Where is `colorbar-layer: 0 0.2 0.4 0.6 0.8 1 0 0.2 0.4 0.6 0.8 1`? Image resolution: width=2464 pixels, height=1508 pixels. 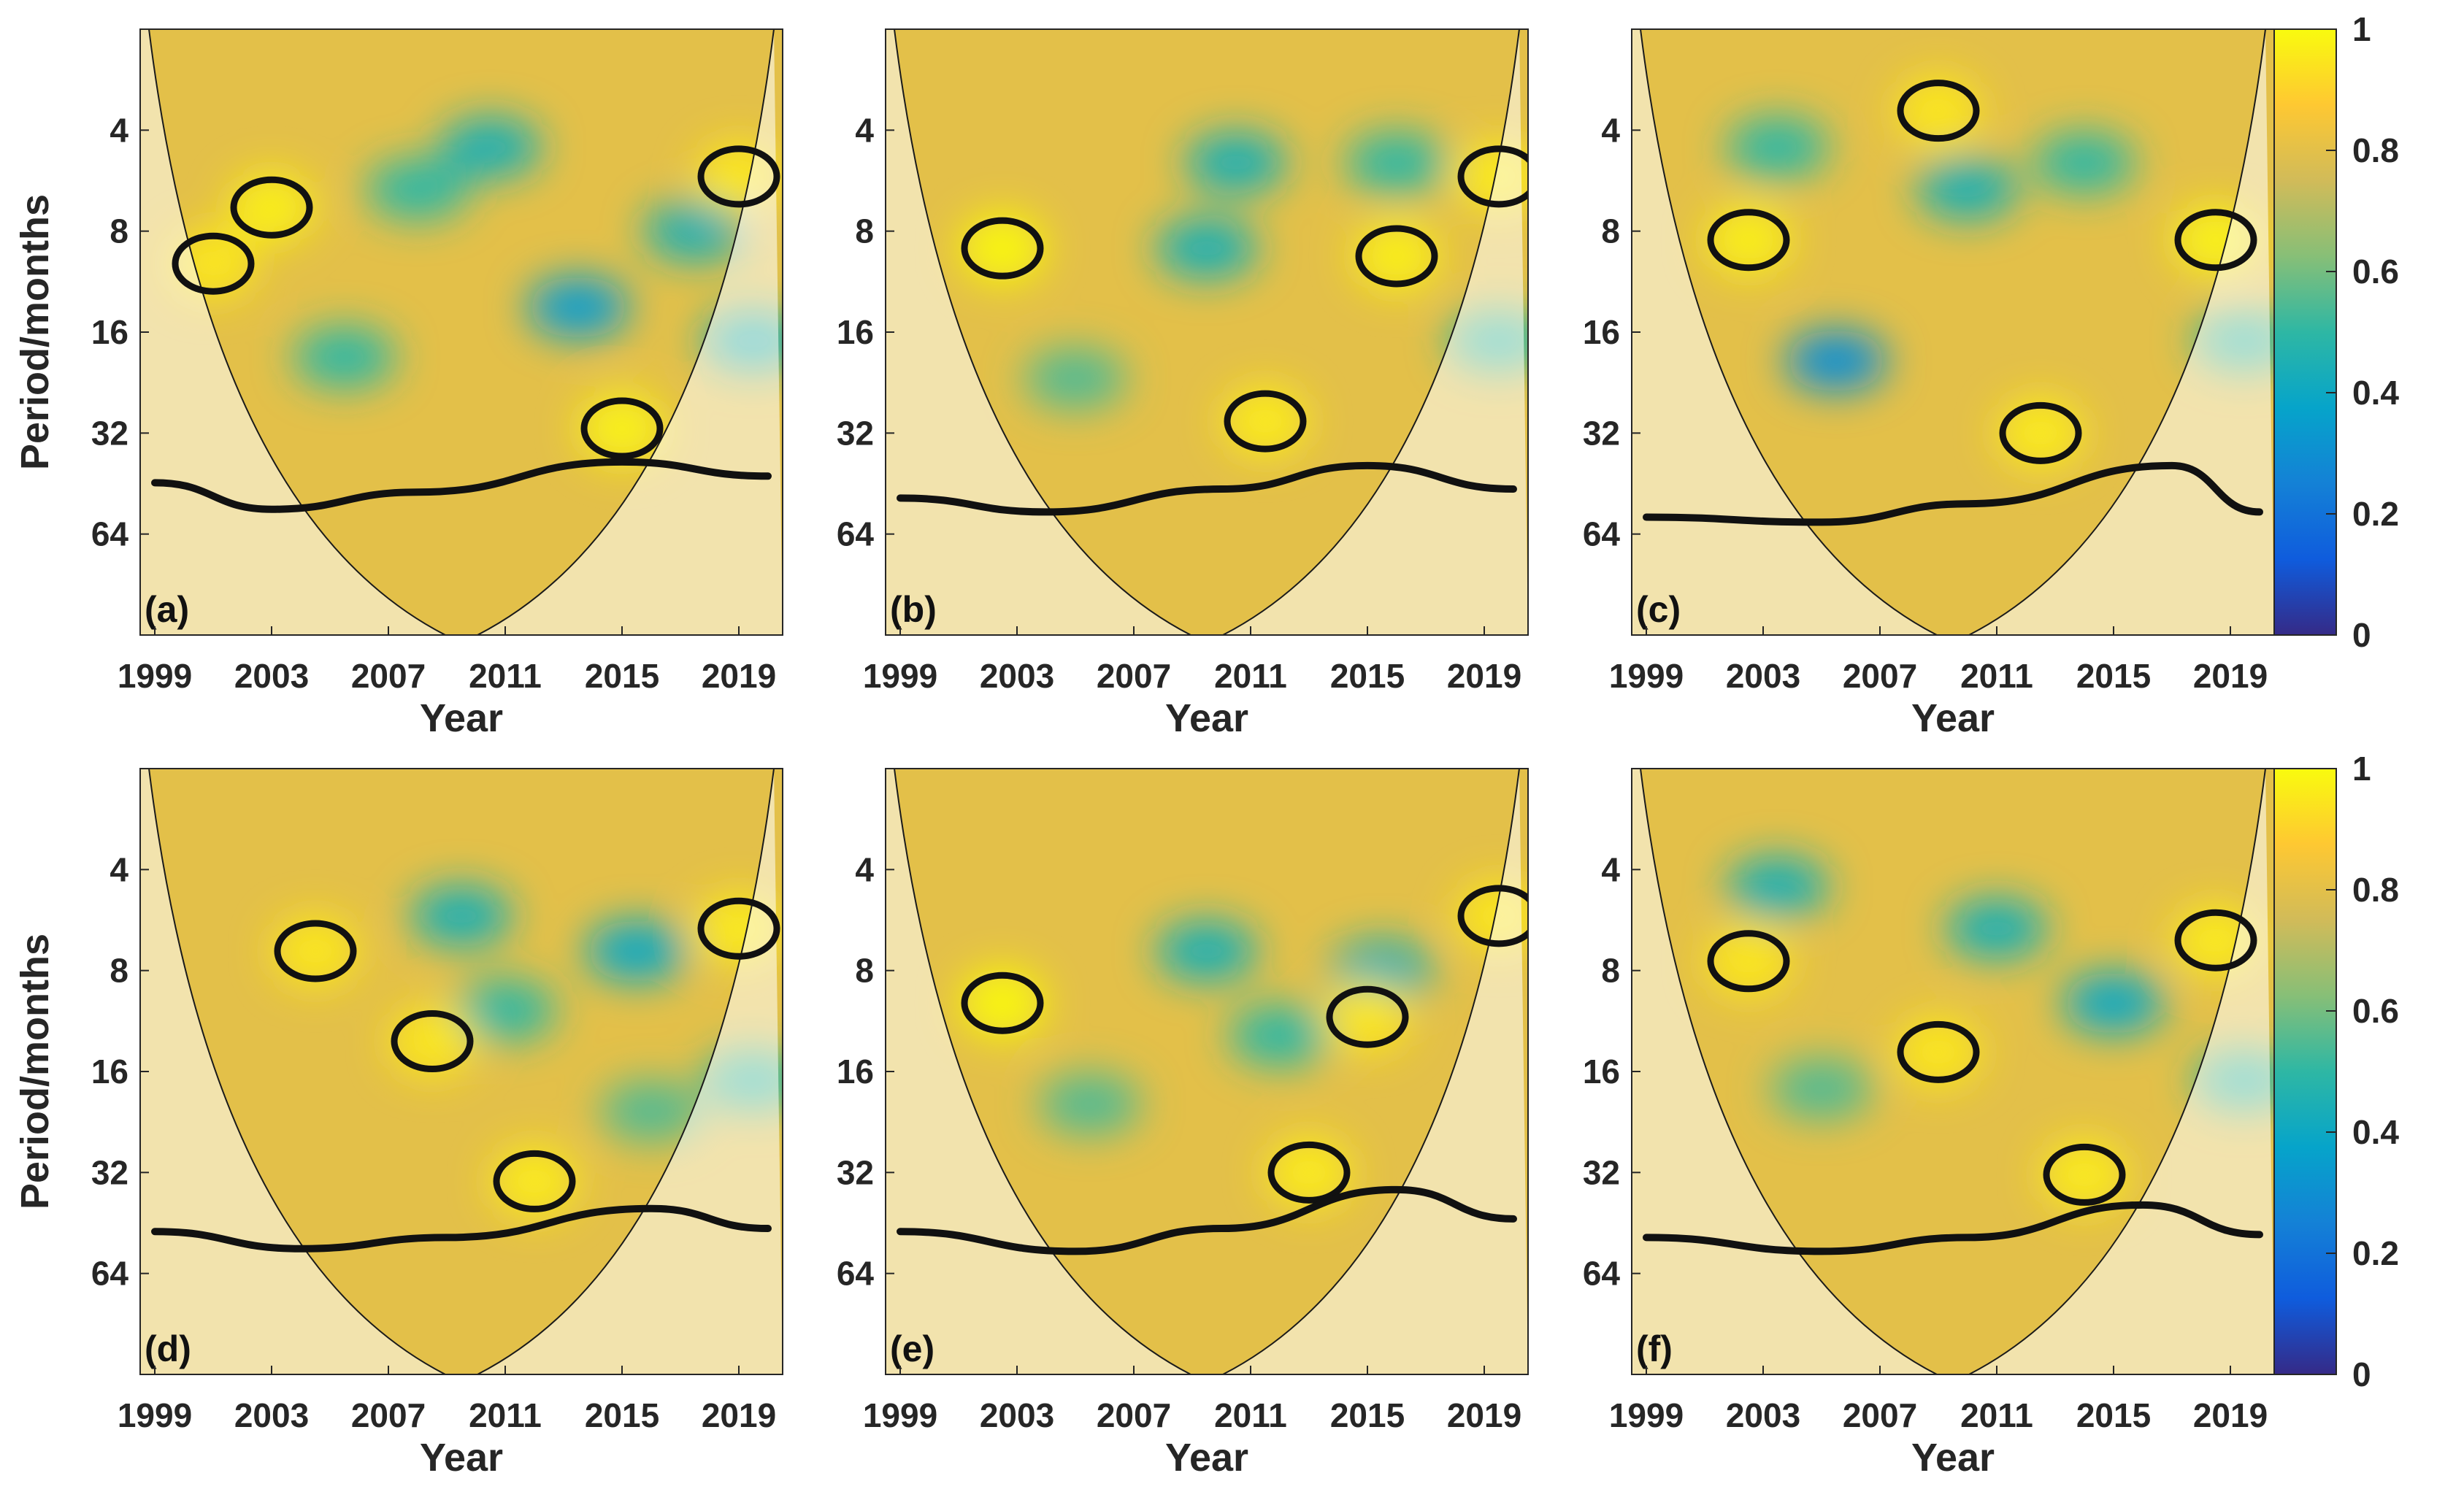 colorbar-layer: 0 0.2 0.4 0.6 0.8 1 0 0.2 0.4 0.6 0.8 1 is located at coordinates (2336, 701).